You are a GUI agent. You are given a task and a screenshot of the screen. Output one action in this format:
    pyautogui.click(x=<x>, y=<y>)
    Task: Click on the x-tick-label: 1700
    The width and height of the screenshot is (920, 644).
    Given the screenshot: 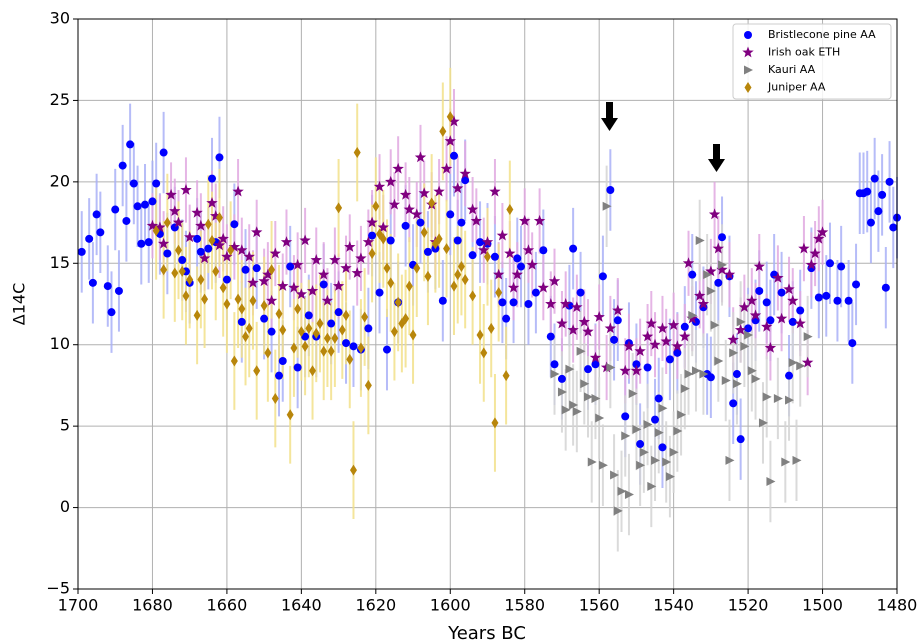 What is the action you would take?
    pyautogui.click(x=78, y=605)
    